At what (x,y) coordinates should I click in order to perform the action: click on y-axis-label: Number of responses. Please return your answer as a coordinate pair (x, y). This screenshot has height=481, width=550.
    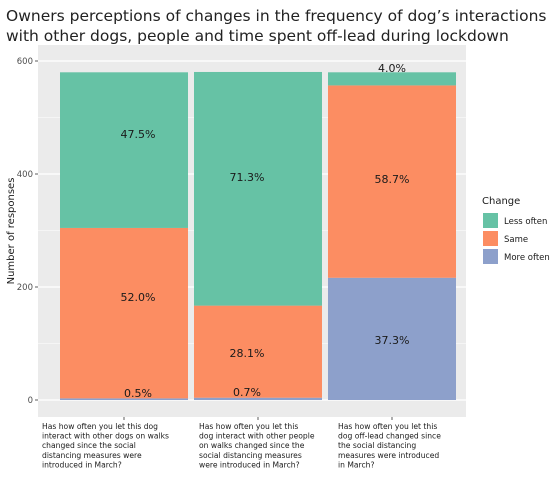
    Looking at the image, I should click on (11, 231).